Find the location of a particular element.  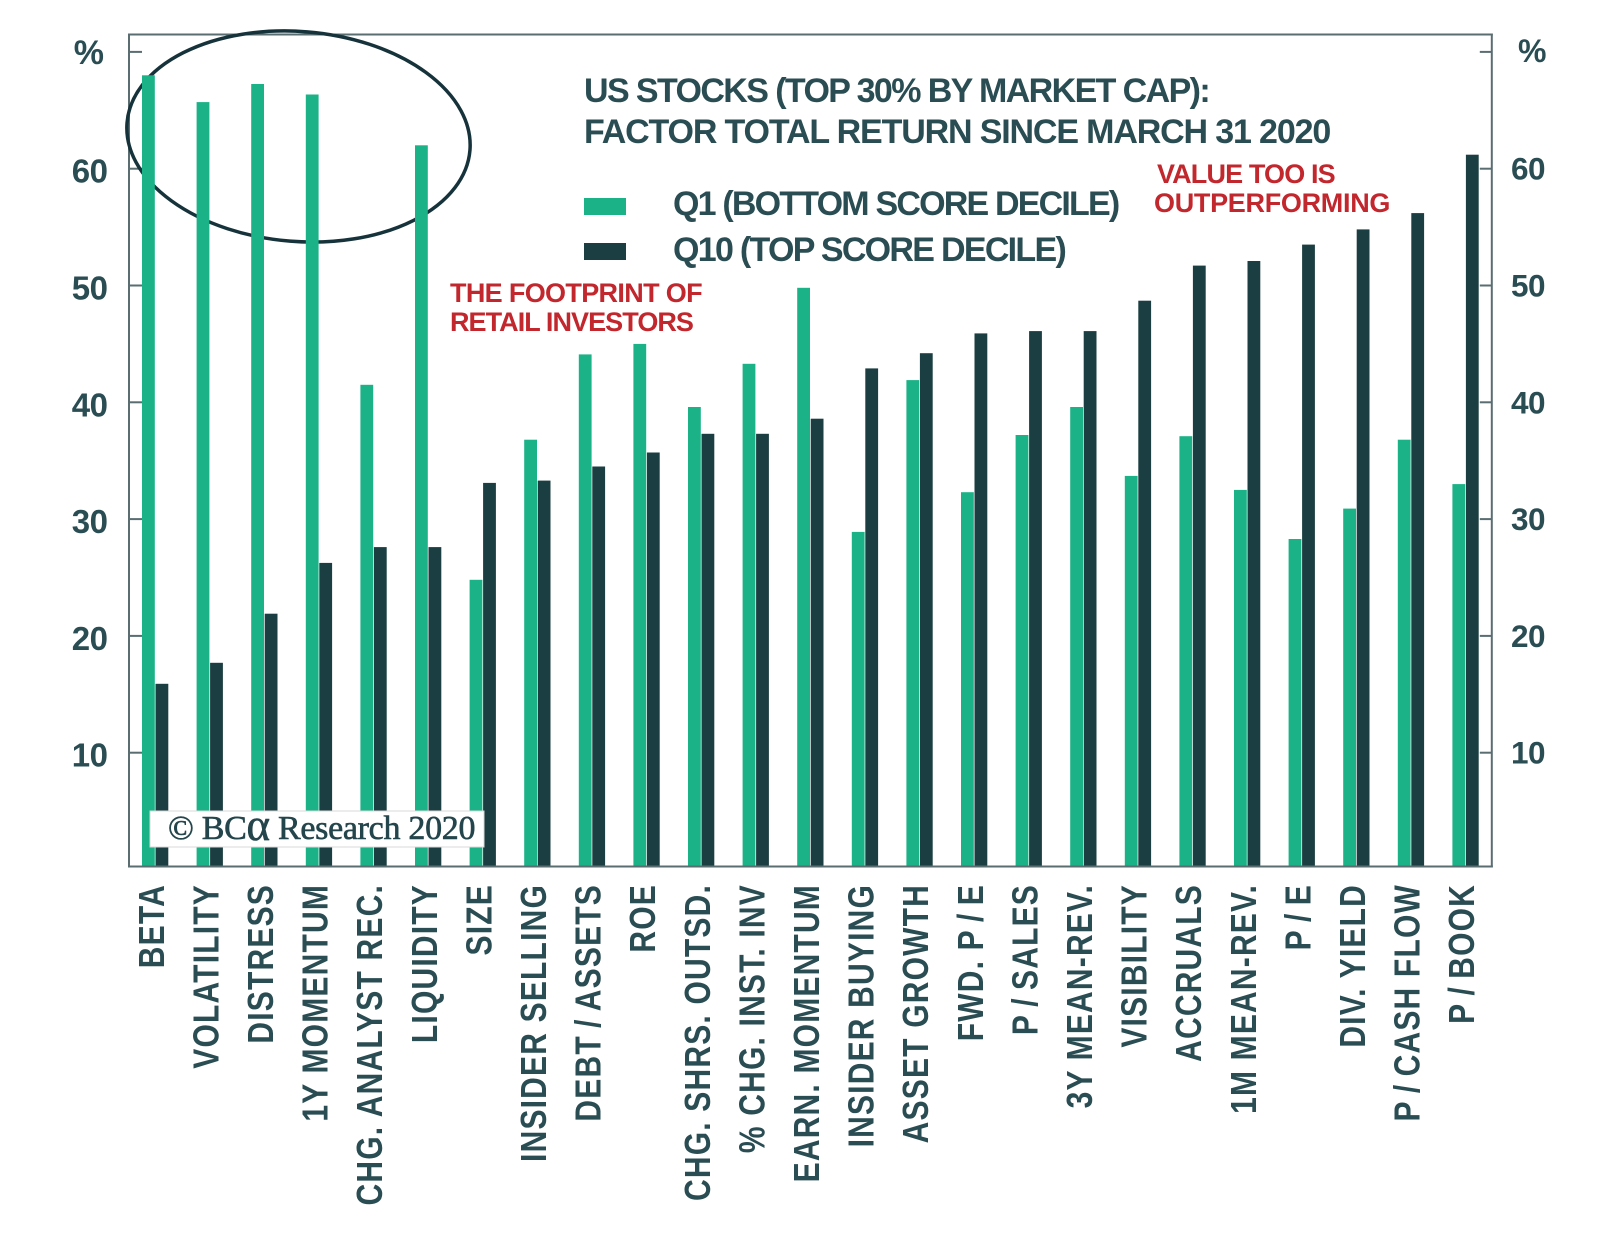

svg-text: RETAIL INVESTORS is located at coordinates (571, 322).